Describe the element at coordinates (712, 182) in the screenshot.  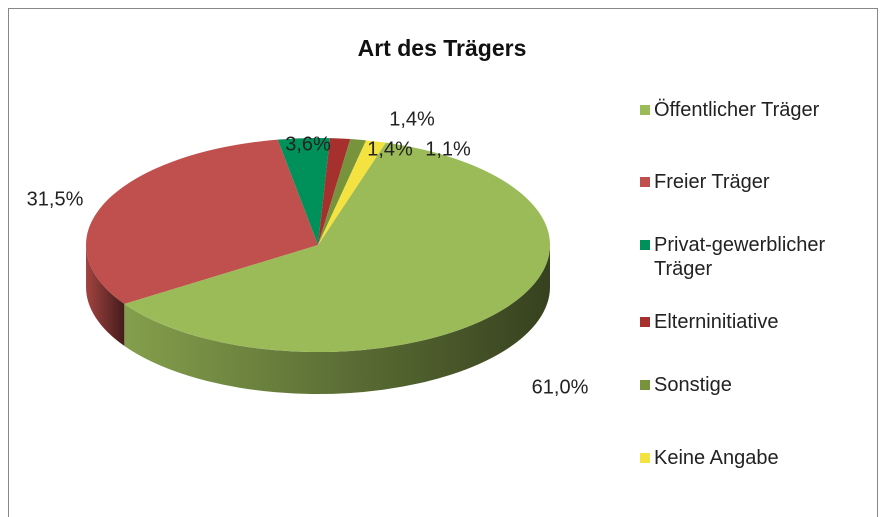
I see `legend-label: Freier Träger` at that location.